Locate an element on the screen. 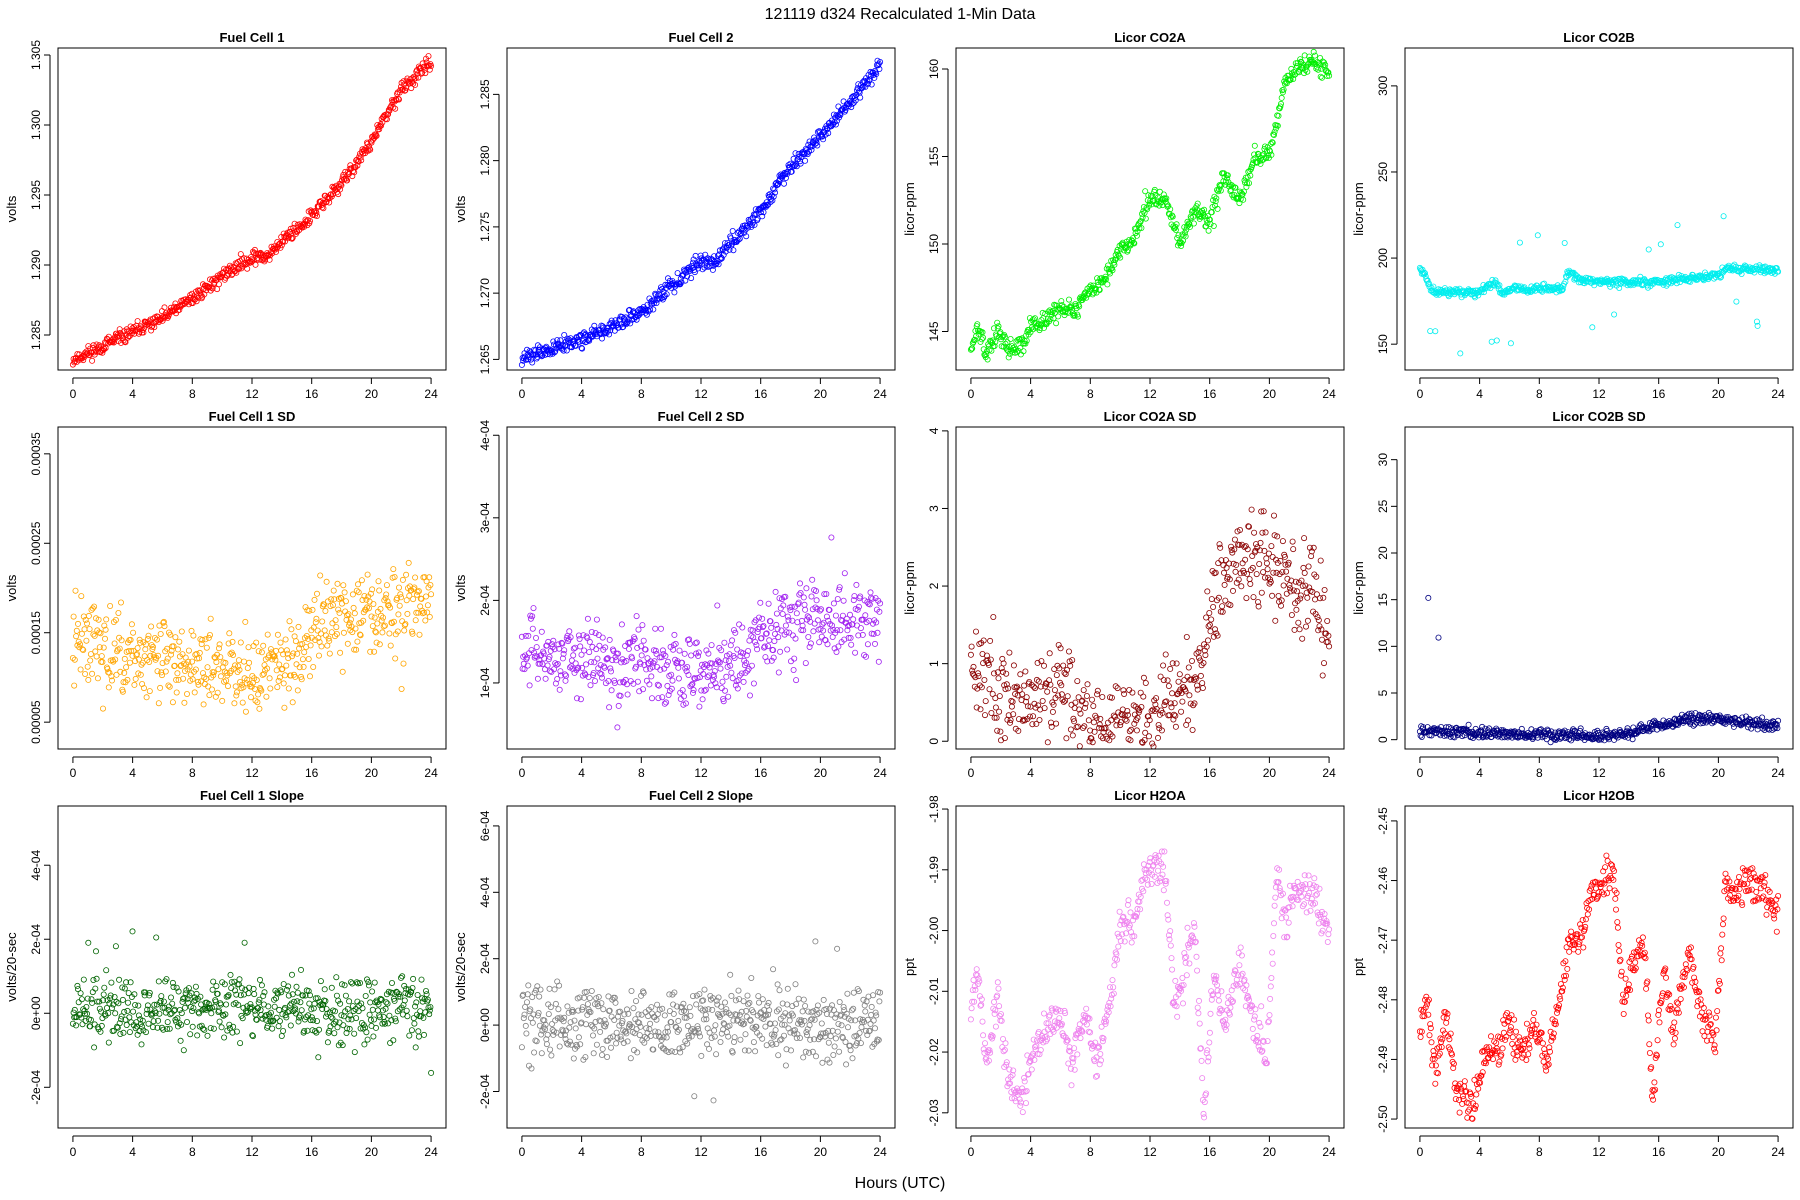 The width and height of the screenshot is (1800, 1200). x-tick-label: 12 is located at coordinates (252, 394).